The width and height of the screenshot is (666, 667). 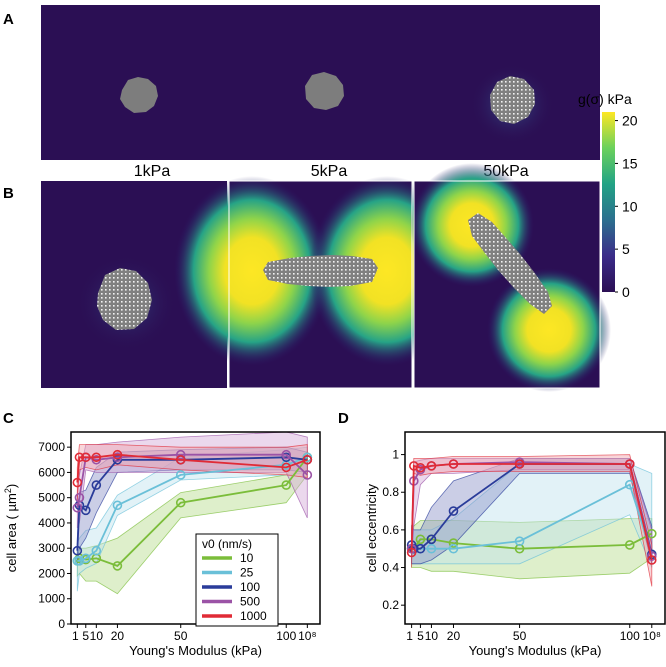 I want to click on x-tick-label: 10⁸, so click(x=307, y=636).